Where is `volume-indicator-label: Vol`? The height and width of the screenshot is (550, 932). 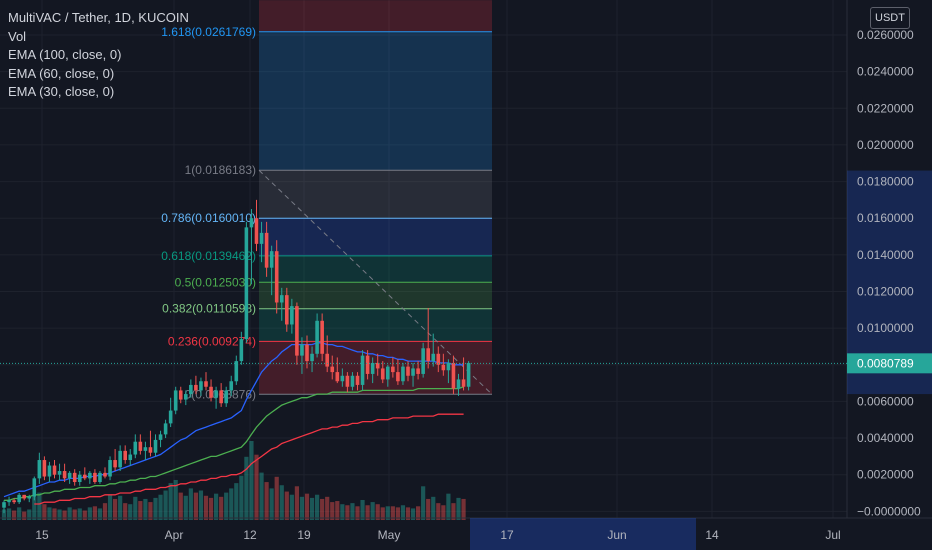
volume-indicator-label: Vol is located at coordinates (17, 36).